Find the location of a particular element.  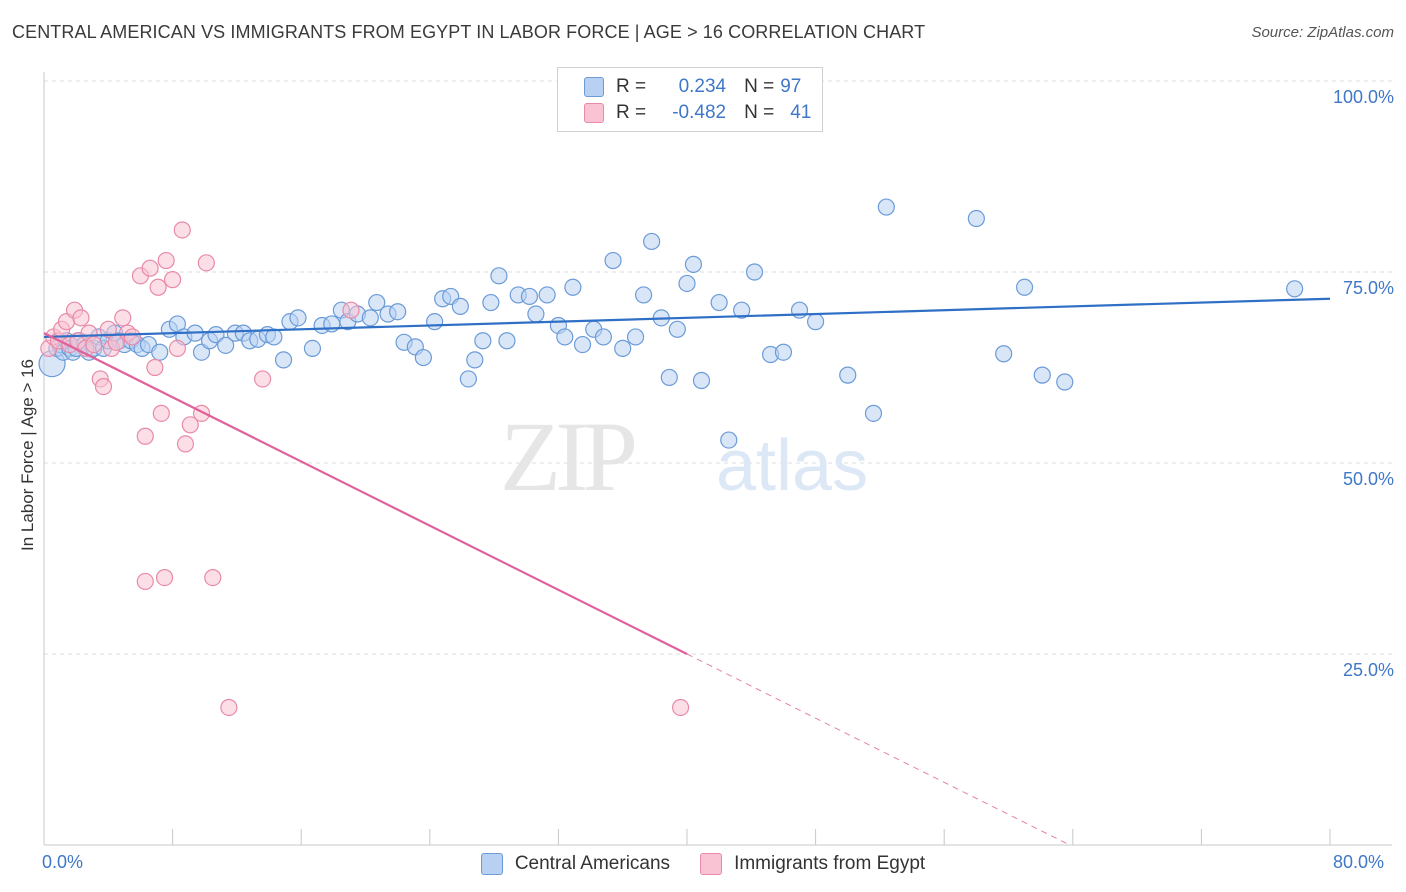

legend-row-central-americans: R = 0.234 N = 97 is located at coordinates (692, 87).